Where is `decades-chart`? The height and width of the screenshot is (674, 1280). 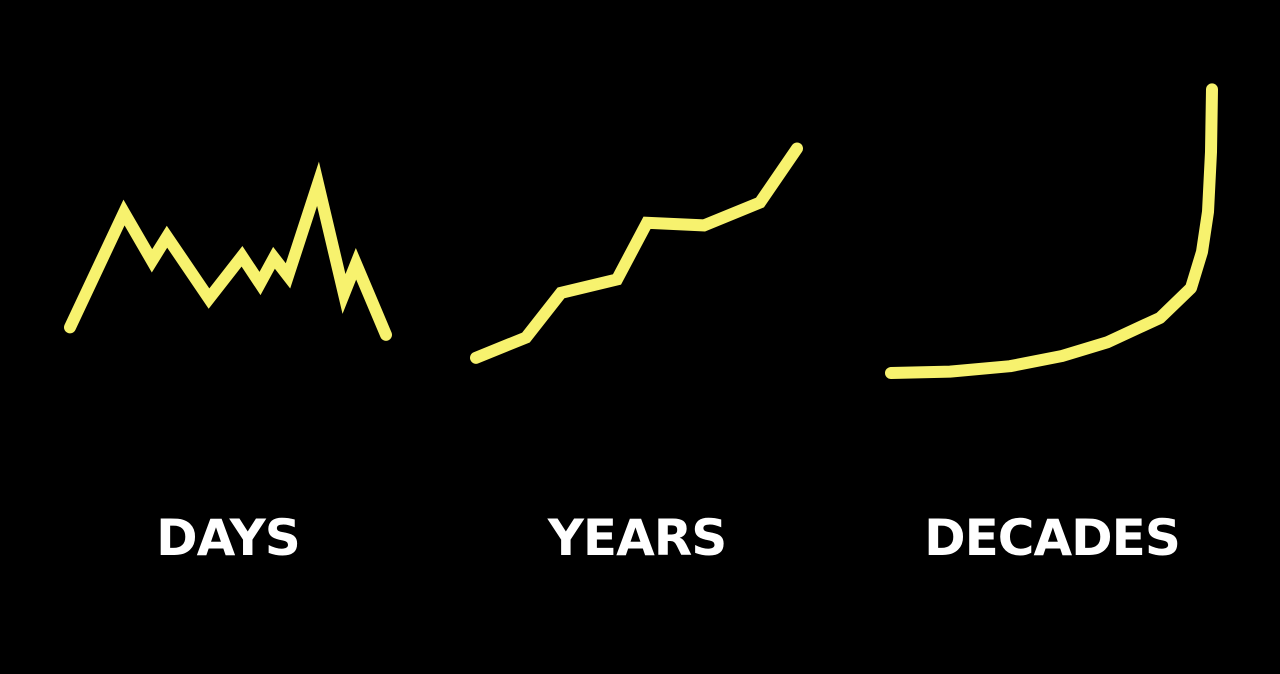 decades-chart is located at coordinates (1051, 231).